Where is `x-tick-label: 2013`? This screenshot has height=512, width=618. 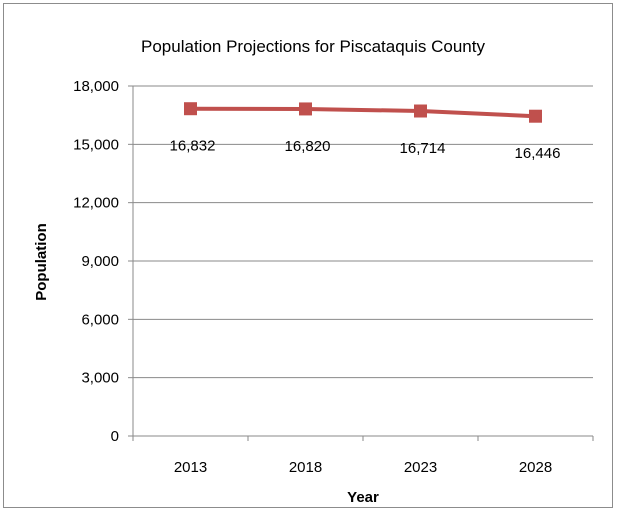 x-tick-label: 2013 is located at coordinates (190, 467).